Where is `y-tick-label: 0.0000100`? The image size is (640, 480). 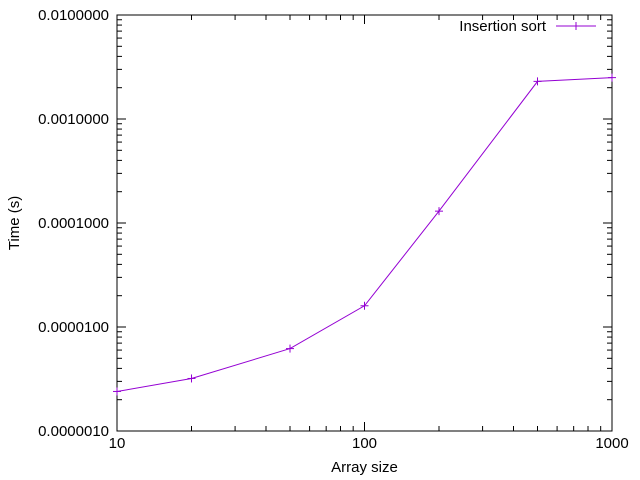
y-tick-label: 0.0000100 is located at coordinates (73, 327).